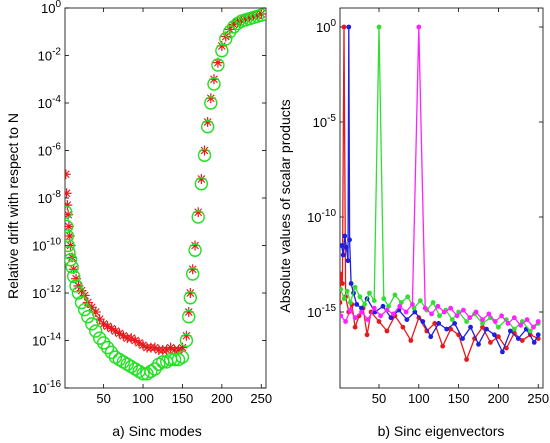 This screenshot has width=550, height=443. I want to click on y-tick-label: 10⁻¹⁴, so click(46, 340).